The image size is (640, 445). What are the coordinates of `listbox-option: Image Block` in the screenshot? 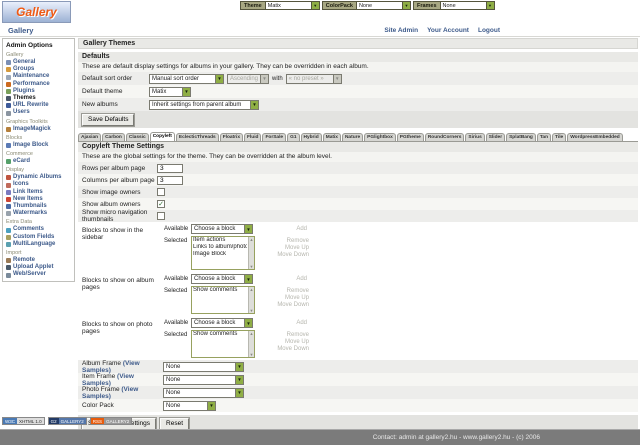 It's located at (210, 254).